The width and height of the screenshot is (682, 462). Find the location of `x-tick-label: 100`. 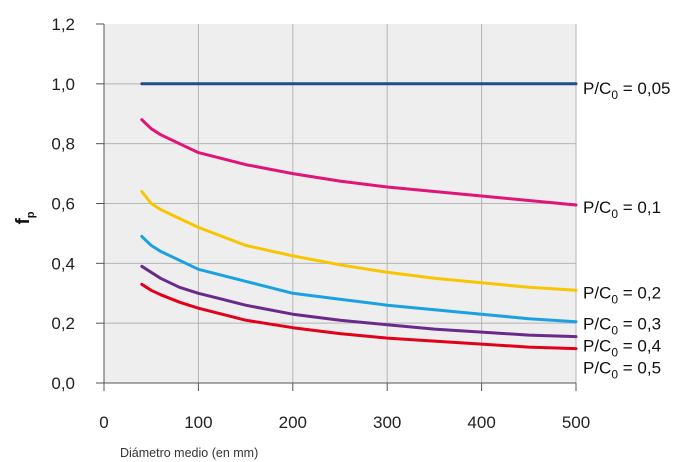

x-tick-label: 100 is located at coordinates (198, 422).